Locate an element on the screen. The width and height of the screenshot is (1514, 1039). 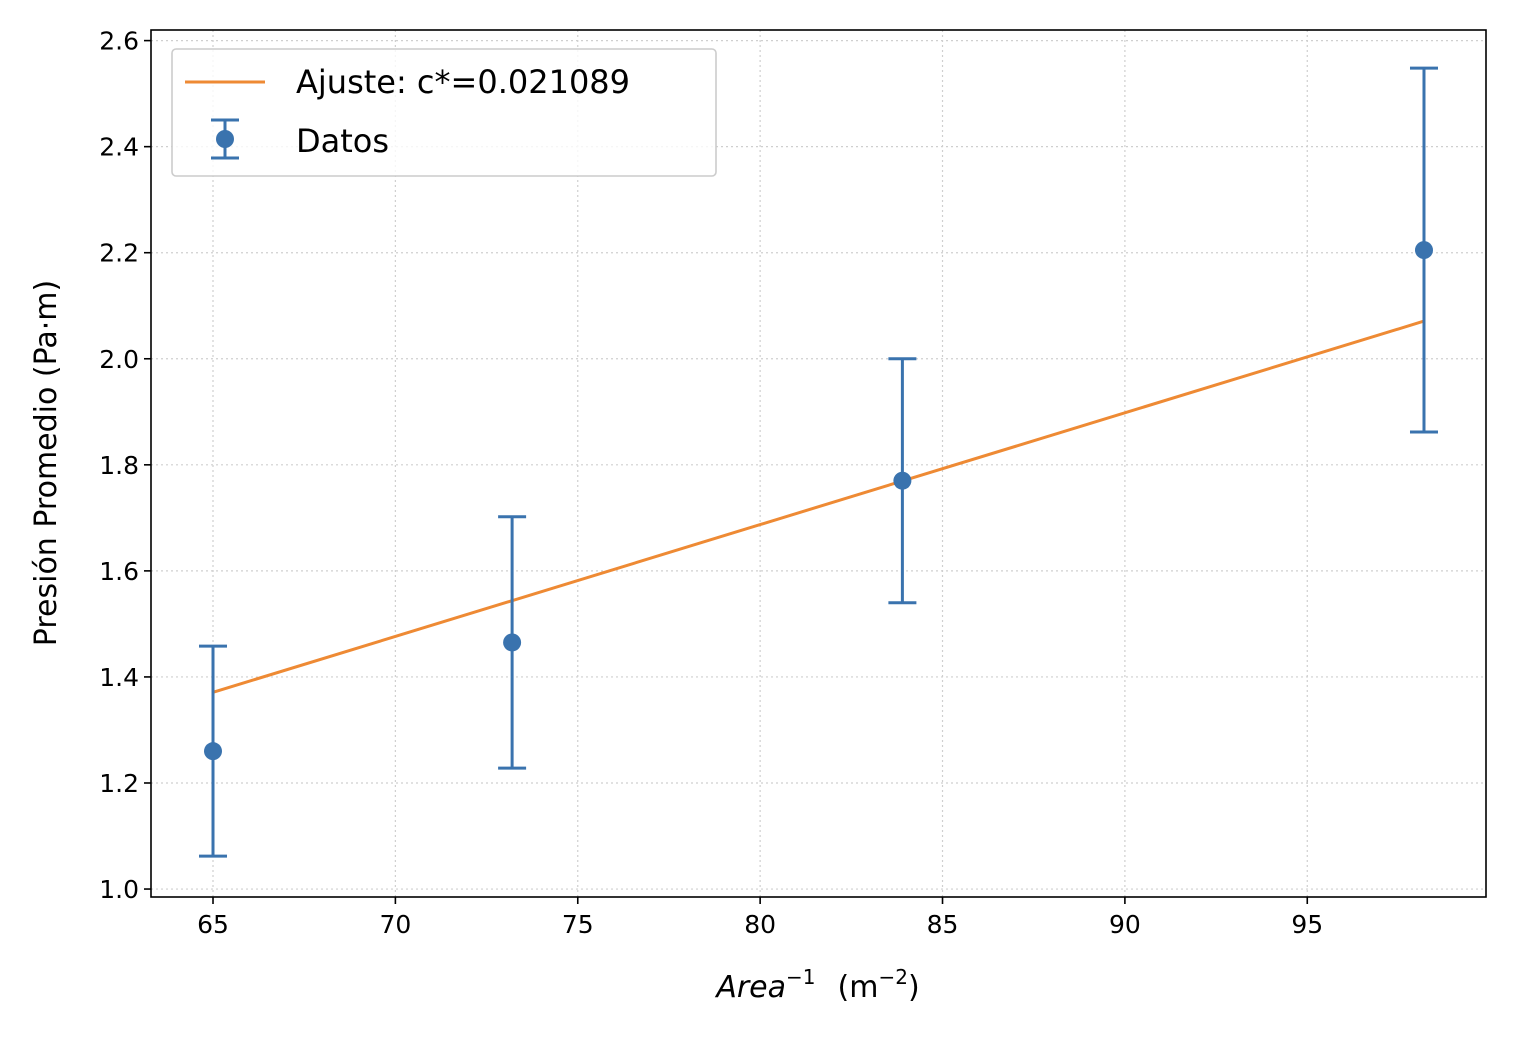
y-tick-label: 1.8 is located at coordinates (119, 465).